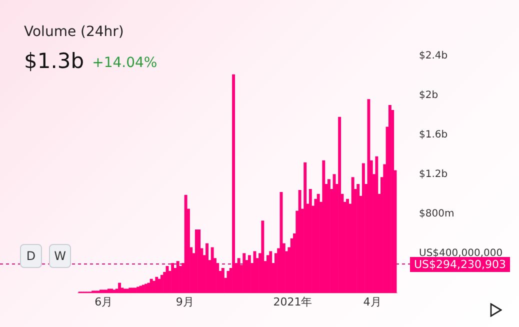 Image resolution: width=519 pixels, height=327 pixels. Describe the element at coordinates (103, 301) in the screenshot. I see `x-tick-label: 6月` at that location.